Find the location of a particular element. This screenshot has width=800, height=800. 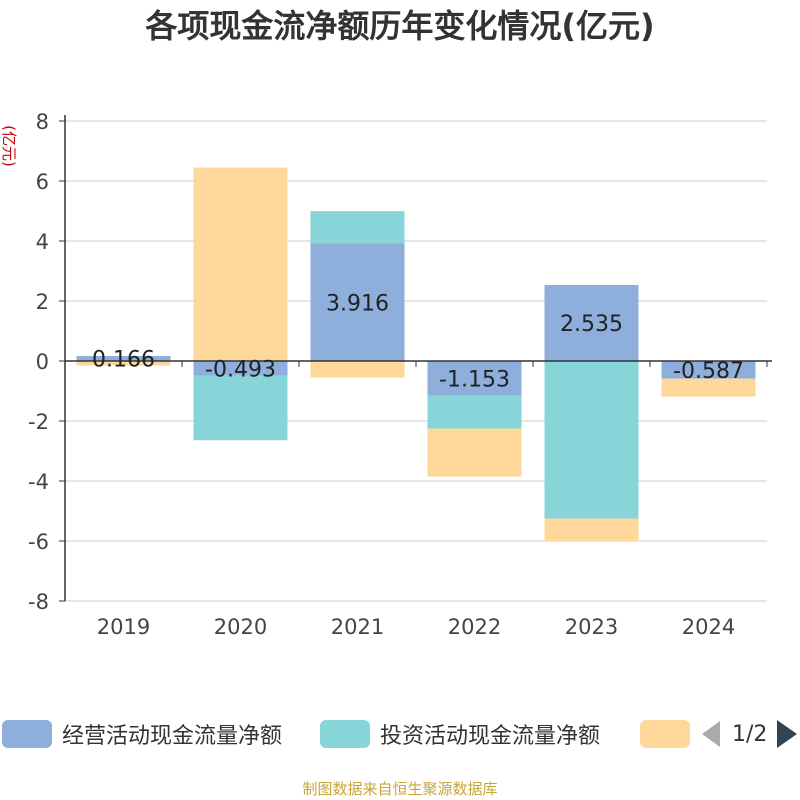

data-label: 0.166 is located at coordinates (123, 360).